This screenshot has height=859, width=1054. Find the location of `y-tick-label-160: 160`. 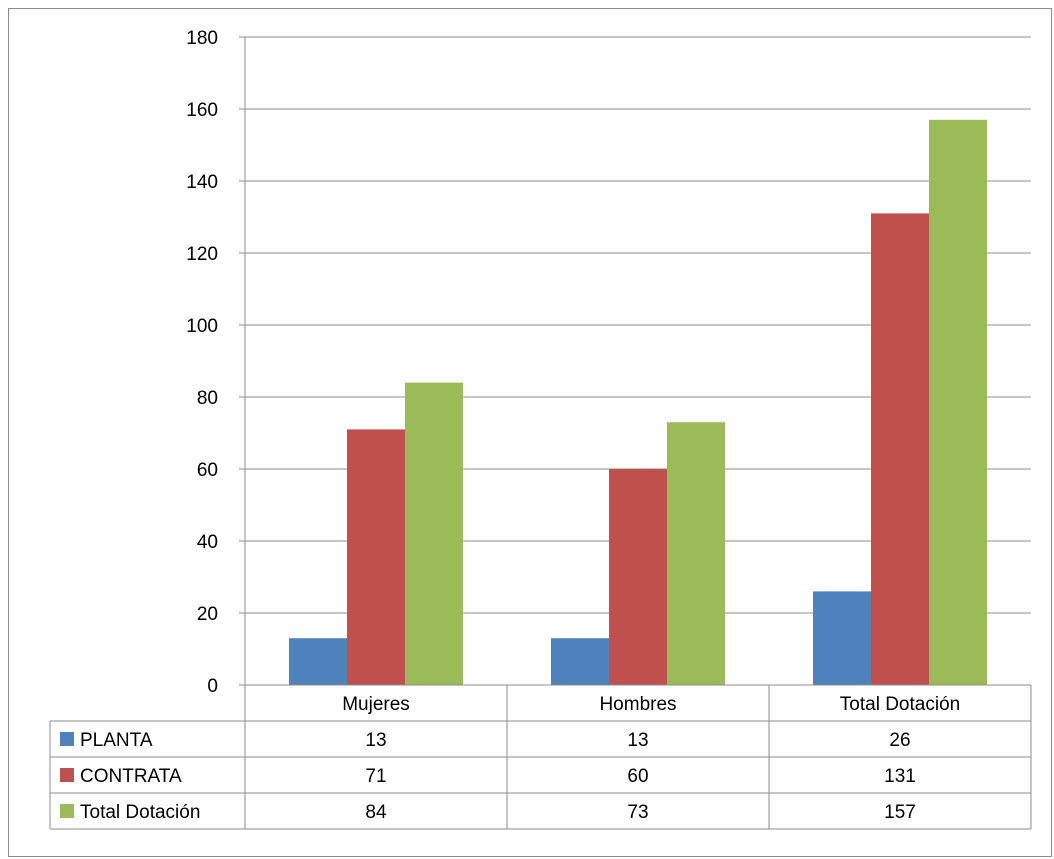

y-tick-label-160: 160 is located at coordinates (202, 110).